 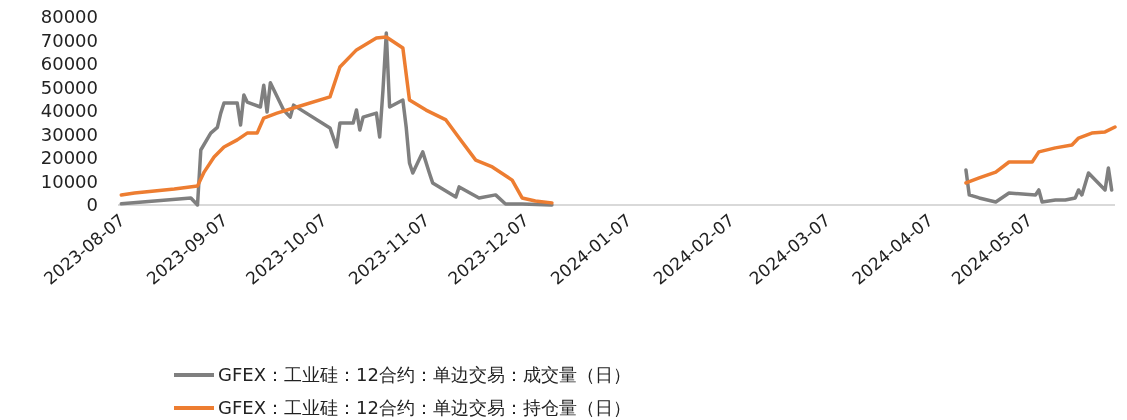 What do you see at coordinates (69, 16) in the screenshot?
I see `y-tick-label: 80000` at bounding box center [69, 16].